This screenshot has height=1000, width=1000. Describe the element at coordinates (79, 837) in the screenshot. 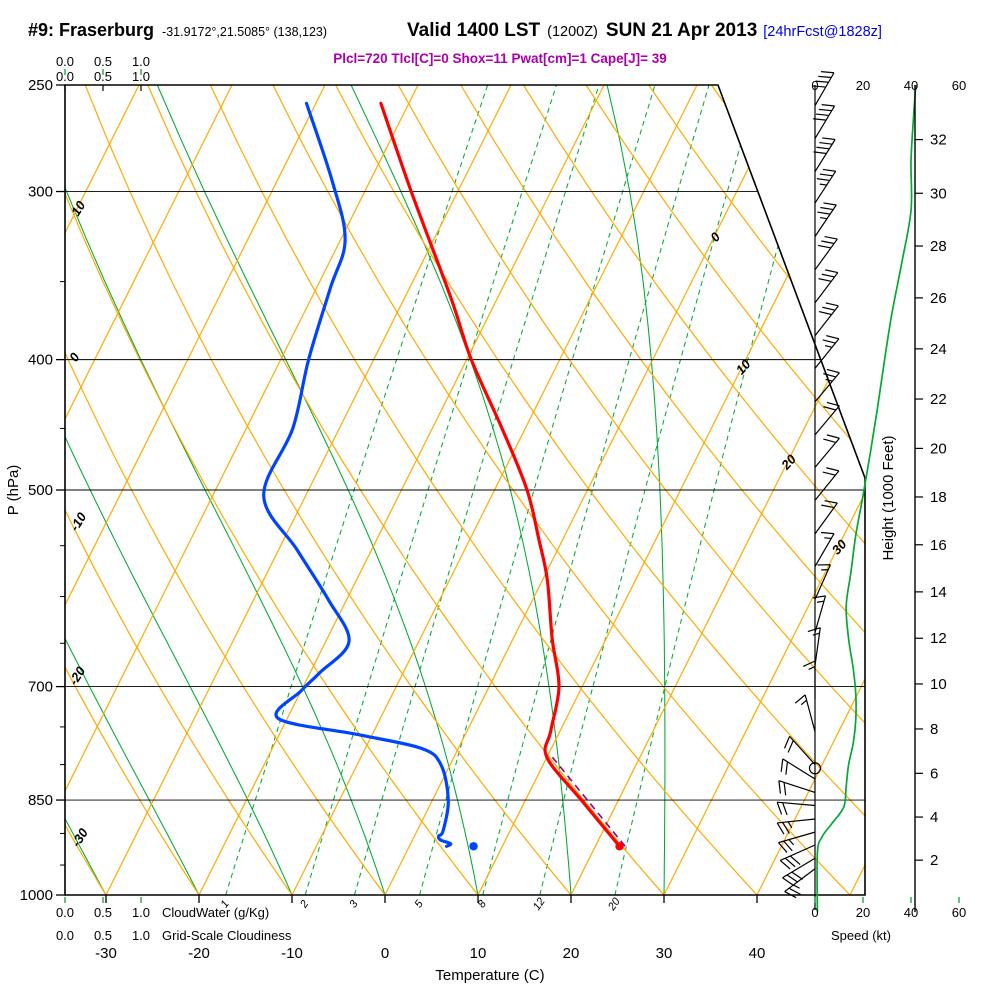

I see `dry-adiabat-label: -30` at that location.